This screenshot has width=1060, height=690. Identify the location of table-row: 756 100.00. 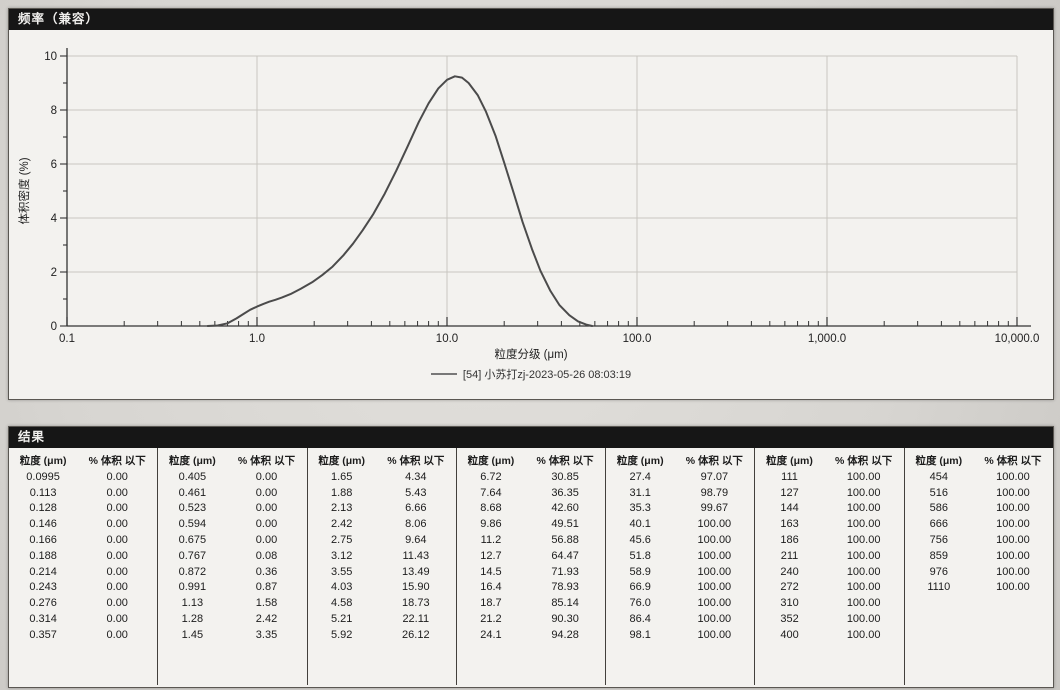
(979, 540).